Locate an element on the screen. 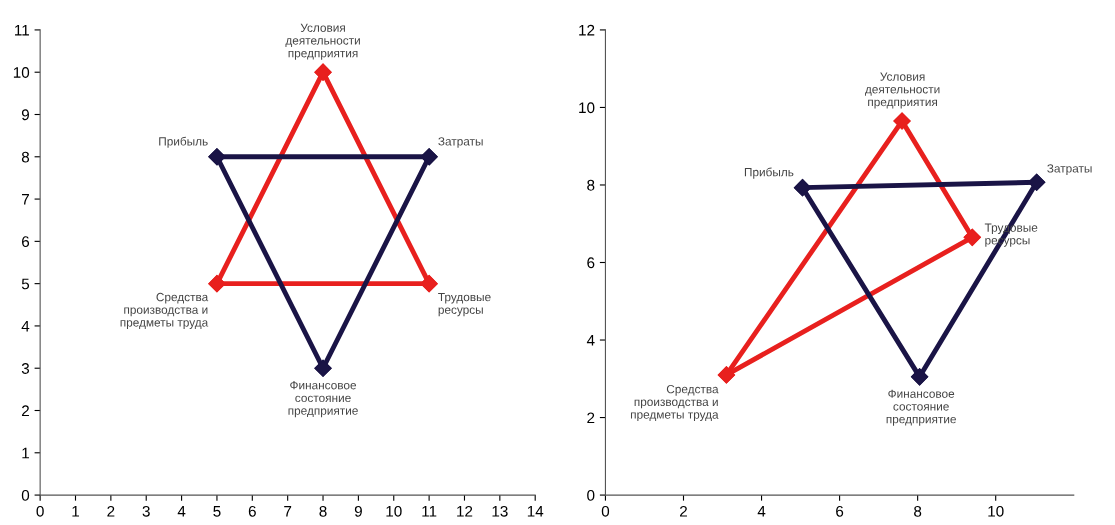 The width and height of the screenshot is (1115, 525). x-tick-label: 9 is located at coordinates (358, 511).